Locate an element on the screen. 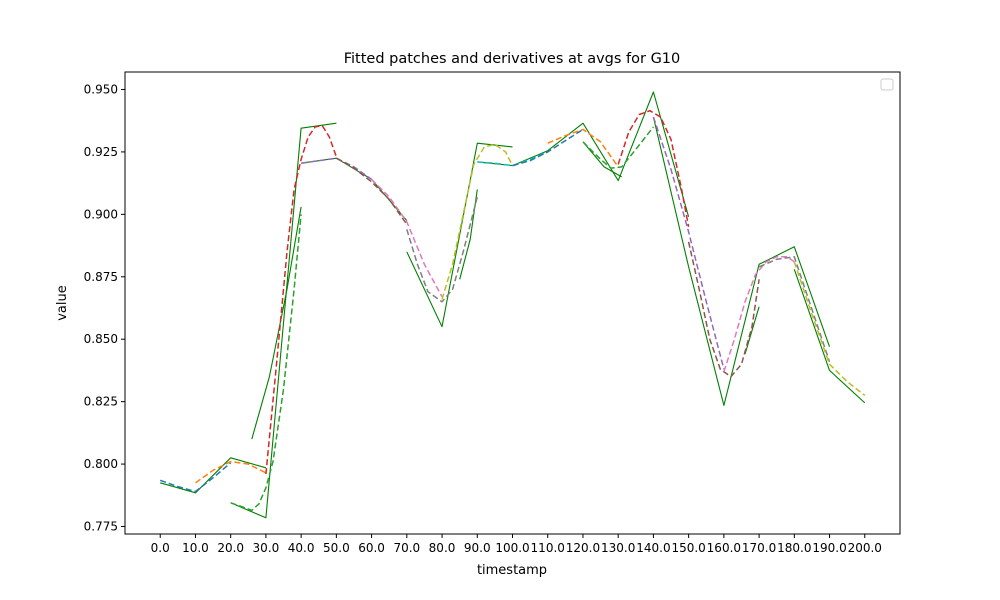 The image size is (1000, 600). x-tick-label: 10.0 is located at coordinates (195, 548).